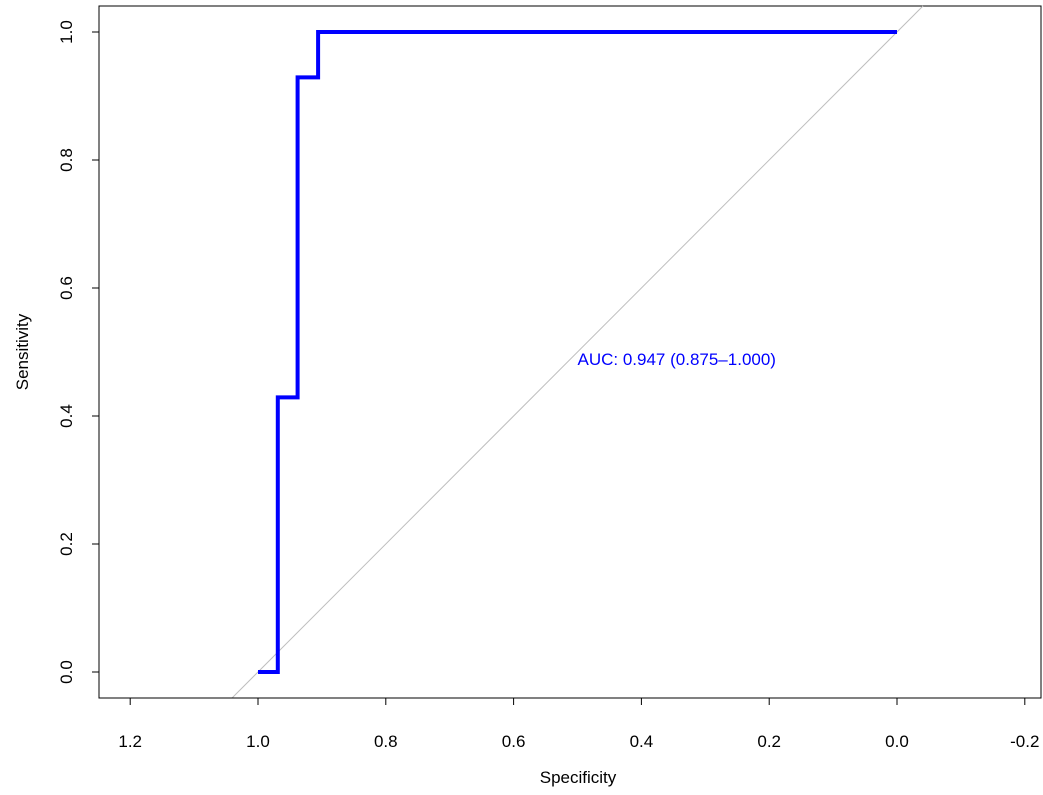 The width and height of the screenshot is (1043, 795). What do you see at coordinates (769, 741) in the screenshot?
I see `x-tick-label: 0.2` at bounding box center [769, 741].